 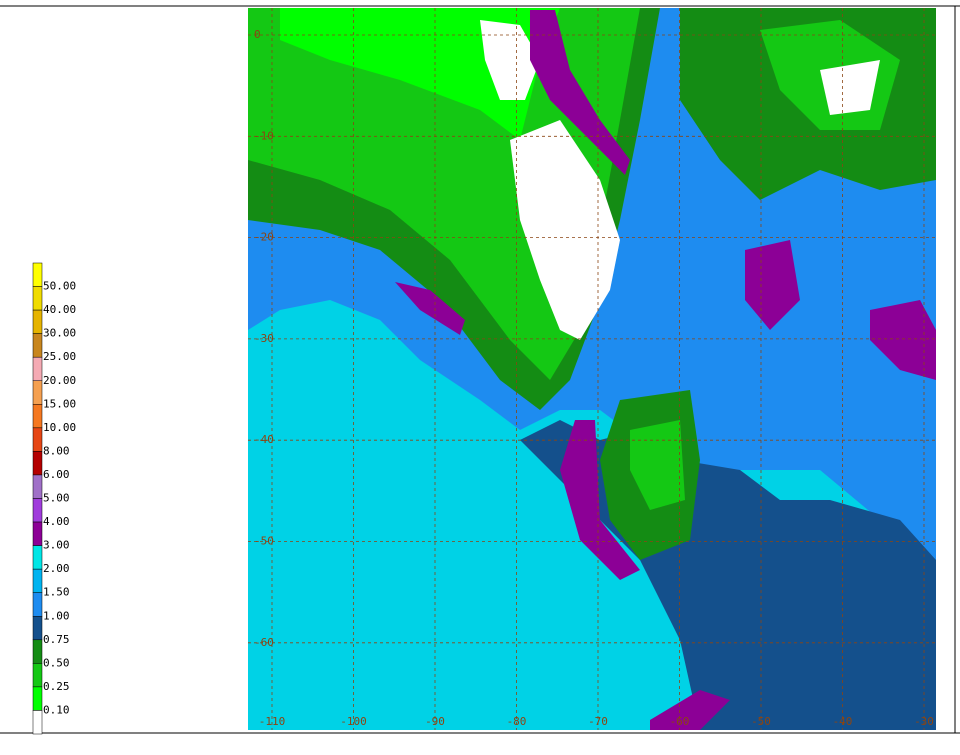 I want to click on lon-label: -40, so click(x=843, y=721).